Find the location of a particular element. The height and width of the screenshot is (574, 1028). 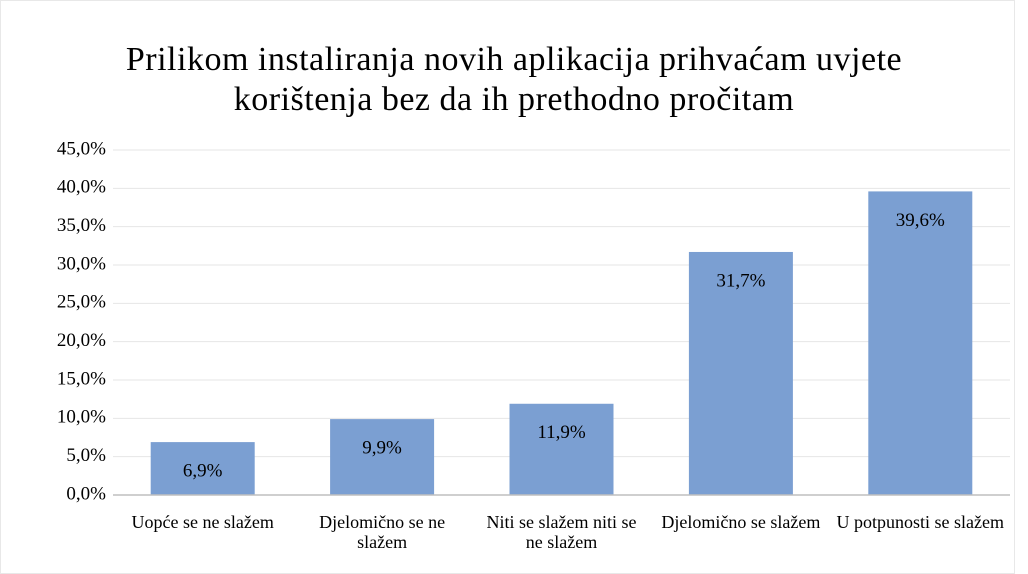

x-tick-label: Niti se slažem niti se ne slažem is located at coordinates (561, 532).